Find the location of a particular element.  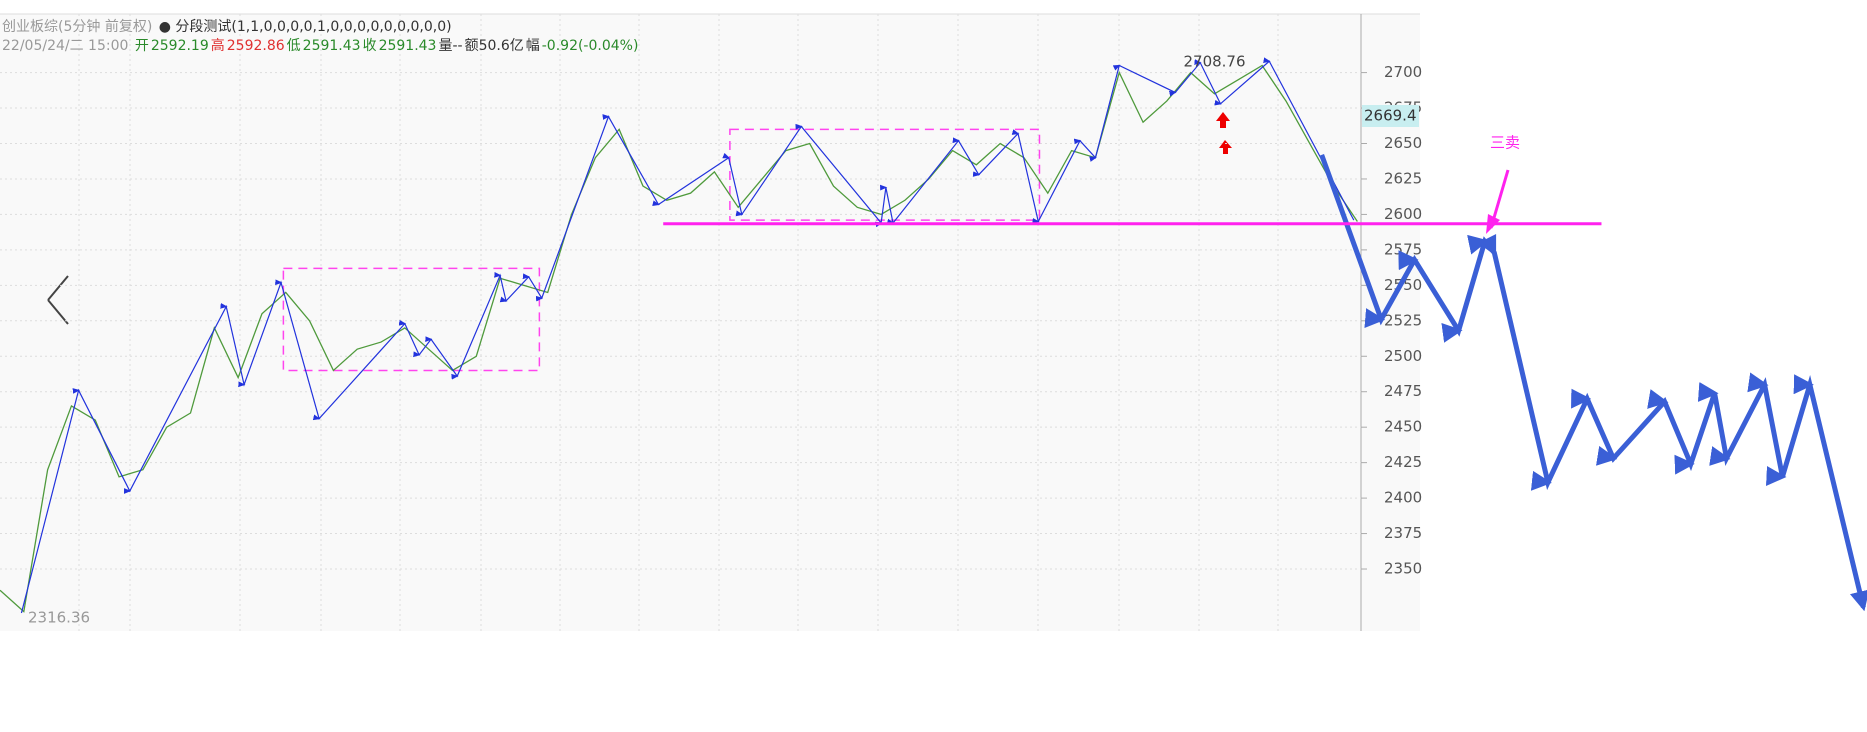

y-tick-label: 2450 is located at coordinates (1403, 427).